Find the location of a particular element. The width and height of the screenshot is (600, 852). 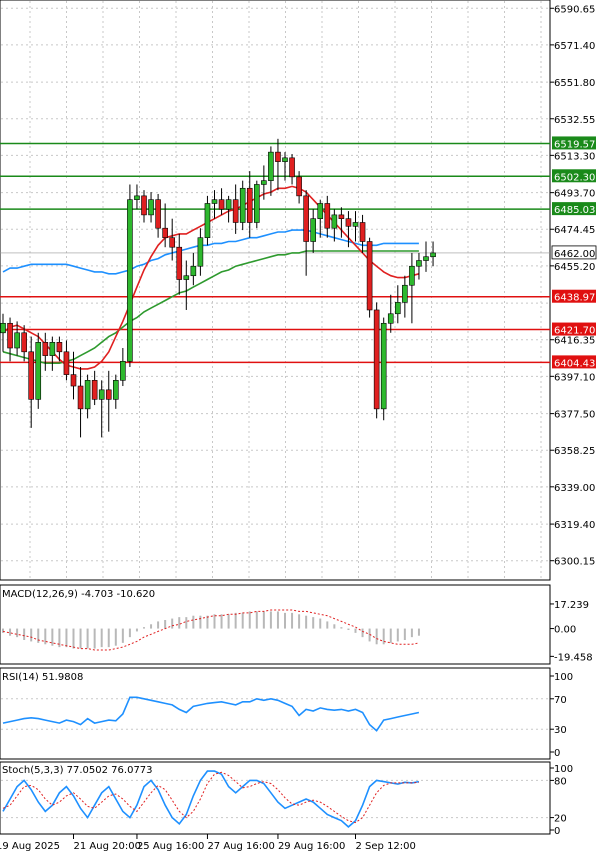

stoch-y-tick-label: 100 is located at coordinates (563, 769).